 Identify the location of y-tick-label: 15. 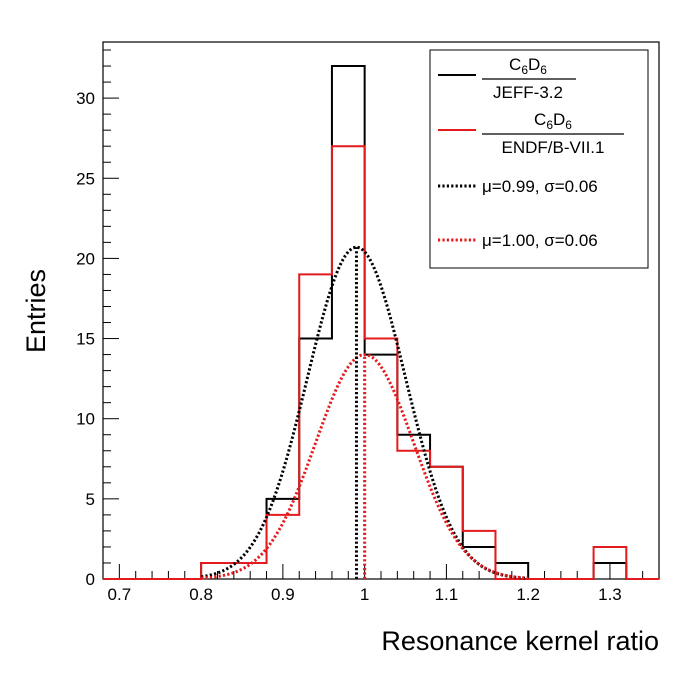
(85, 339).